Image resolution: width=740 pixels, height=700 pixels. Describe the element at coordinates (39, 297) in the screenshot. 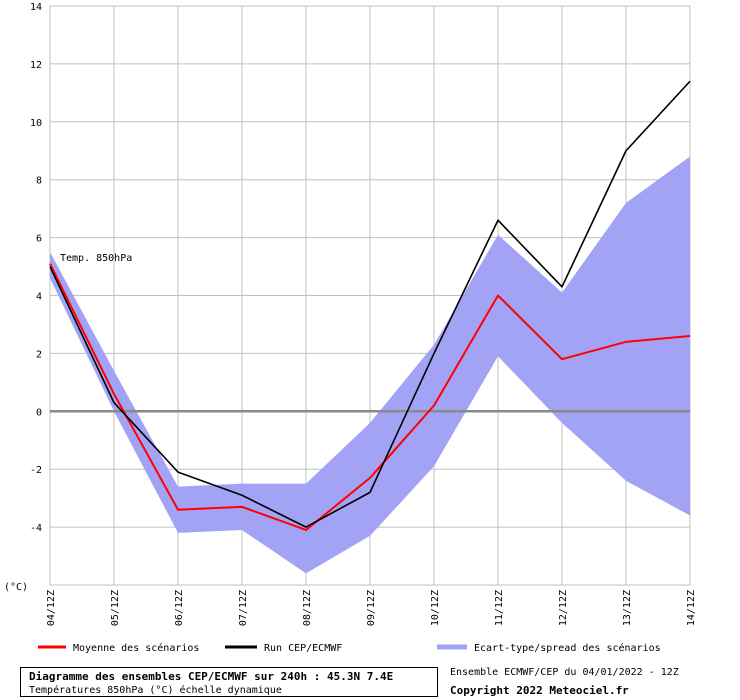

I see `y-tick-label: 4` at that location.